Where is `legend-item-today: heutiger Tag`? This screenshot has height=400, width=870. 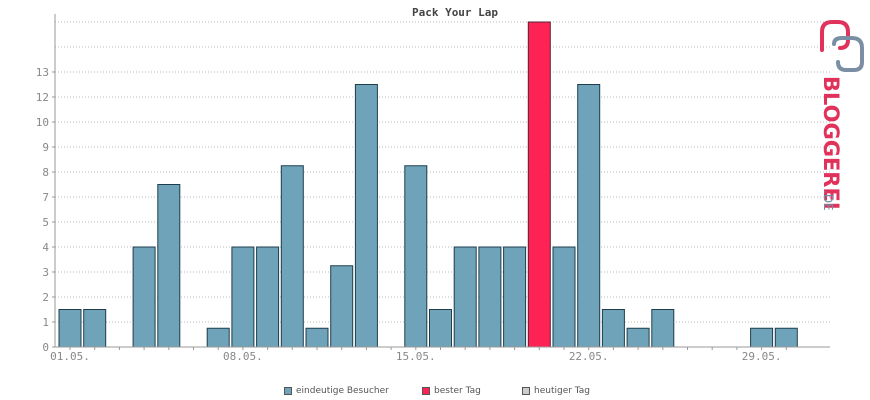 legend-item-today: heutiger Tag is located at coordinates (556, 391).